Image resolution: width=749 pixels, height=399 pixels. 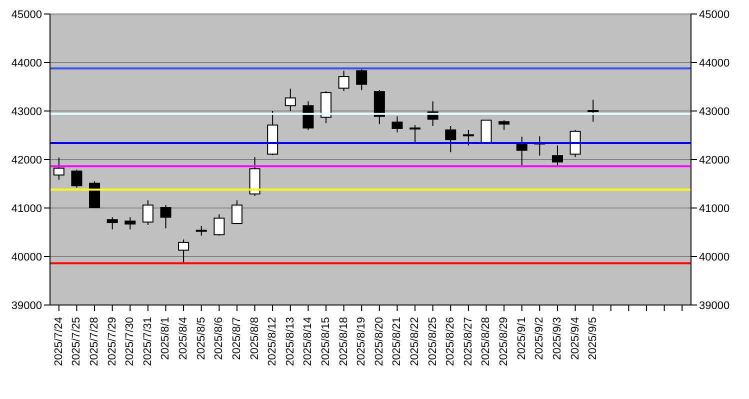 What do you see at coordinates (714, 160) in the screenshot?
I see `y2-tick-label: 42000` at bounding box center [714, 160].